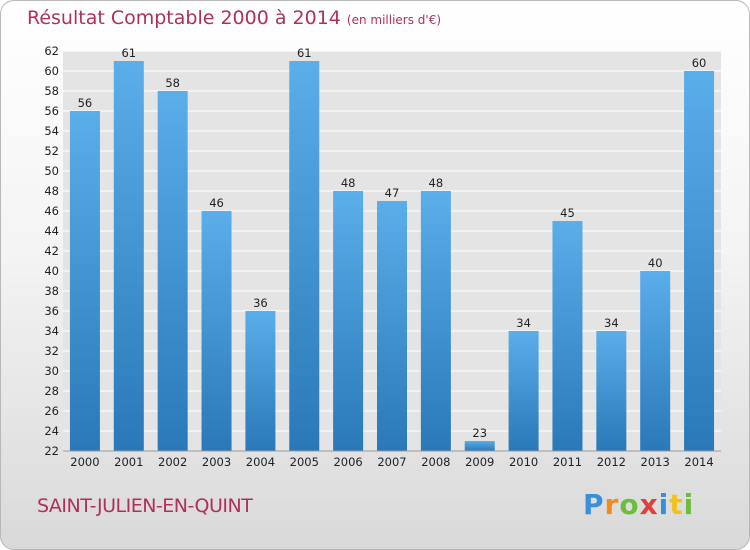  What do you see at coordinates (639, 504) in the screenshot?
I see `proxiti-logo: Proxiti` at bounding box center [639, 504].